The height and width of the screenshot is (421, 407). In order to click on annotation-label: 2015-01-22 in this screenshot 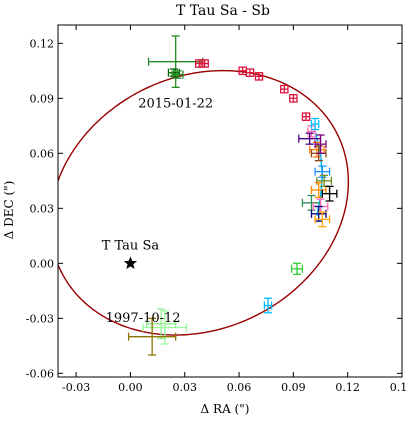, I will do `click(175, 104)`.